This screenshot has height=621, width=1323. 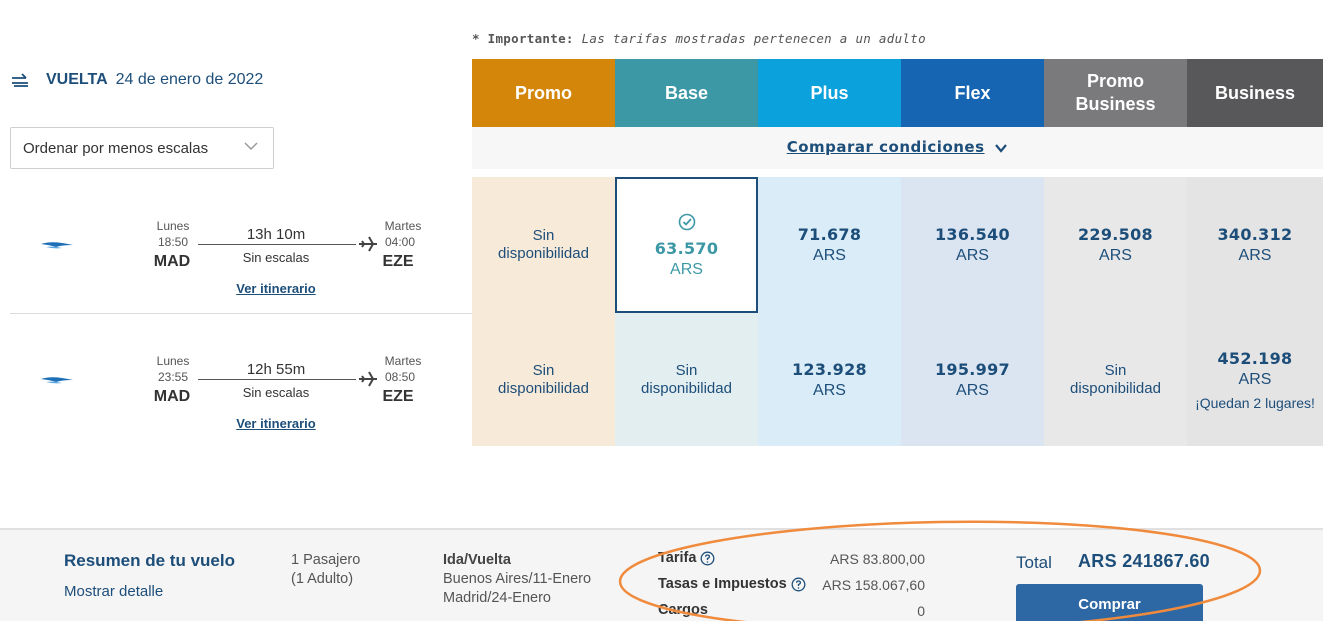 What do you see at coordinates (877, 559) in the screenshot?
I see `tarifa-value: ARS 83.800,00` at bounding box center [877, 559].